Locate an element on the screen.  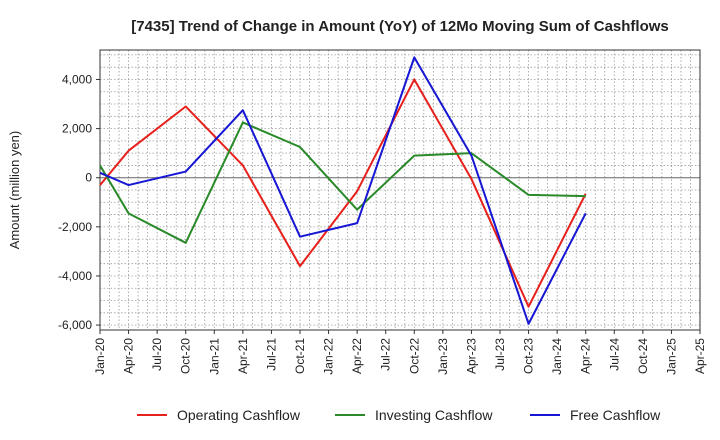
x-tick-label: Jan-25 is located at coordinates (671, 356).